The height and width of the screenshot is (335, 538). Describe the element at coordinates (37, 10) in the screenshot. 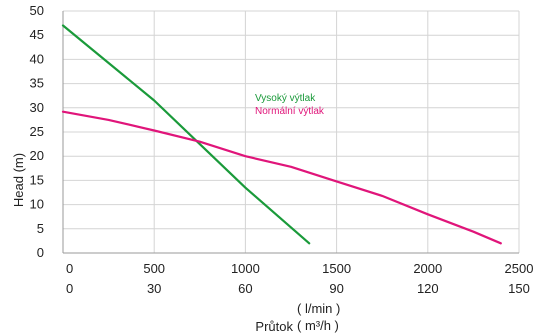

I see `y-tick-label: 50` at that location.